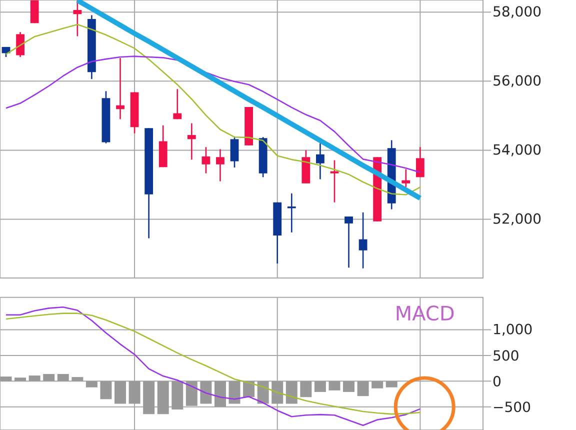 The height and width of the screenshot is (430, 576). I want to click on y-tick-label: −500, so click(512, 407).